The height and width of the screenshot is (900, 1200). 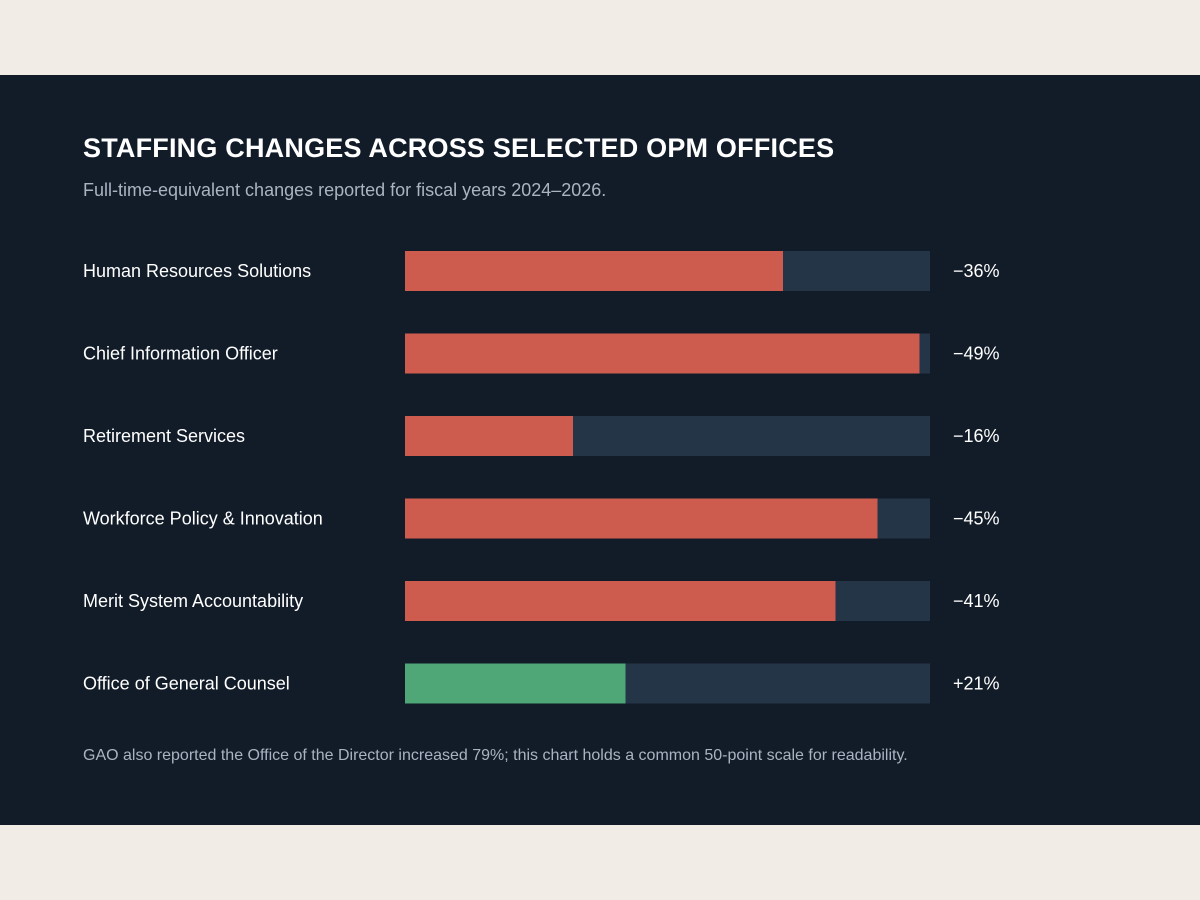 I want to click on category-label: Workforce Policy & Innovation, so click(x=203, y=519).